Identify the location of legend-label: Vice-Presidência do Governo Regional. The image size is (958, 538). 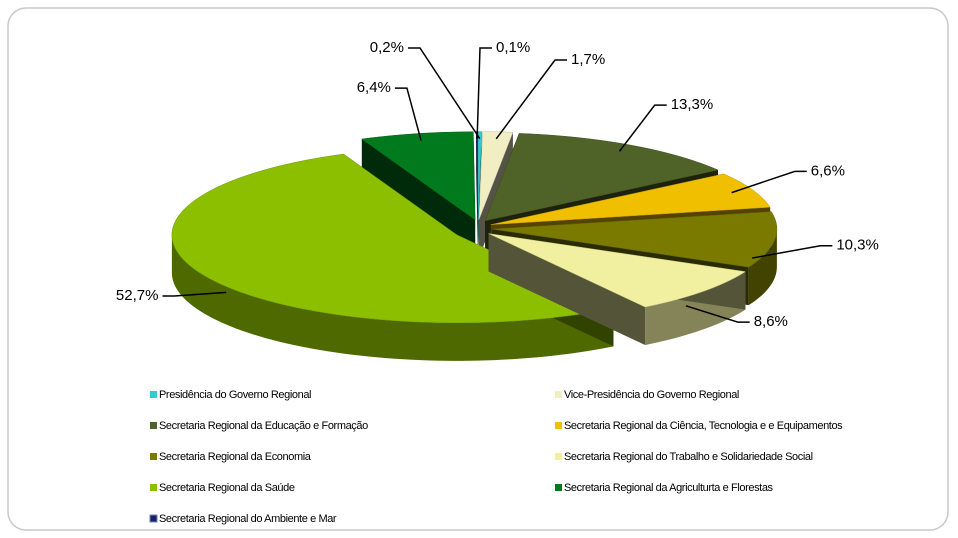
(651, 395).